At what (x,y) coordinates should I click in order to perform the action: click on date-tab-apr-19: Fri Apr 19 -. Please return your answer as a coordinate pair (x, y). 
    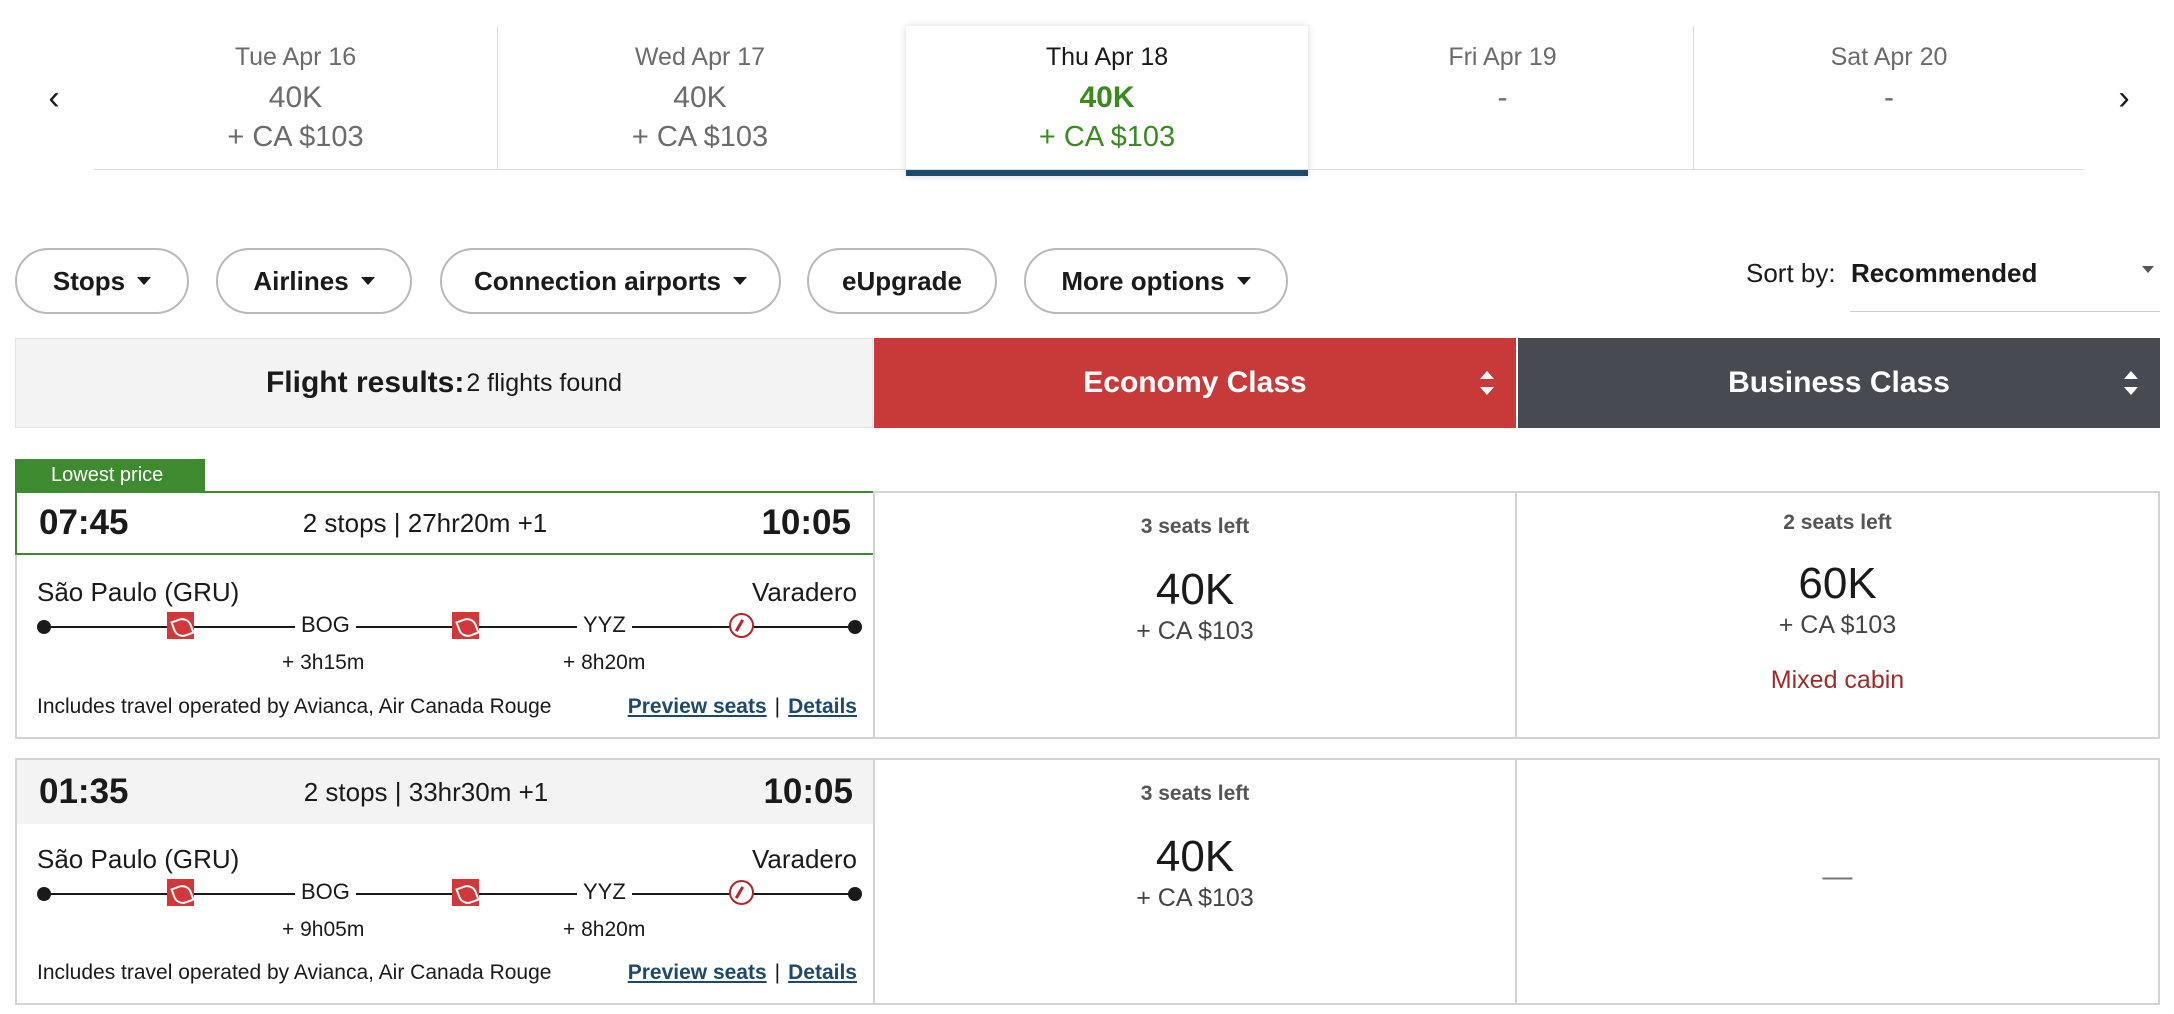
    Looking at the image, I should click on (1503, 98).